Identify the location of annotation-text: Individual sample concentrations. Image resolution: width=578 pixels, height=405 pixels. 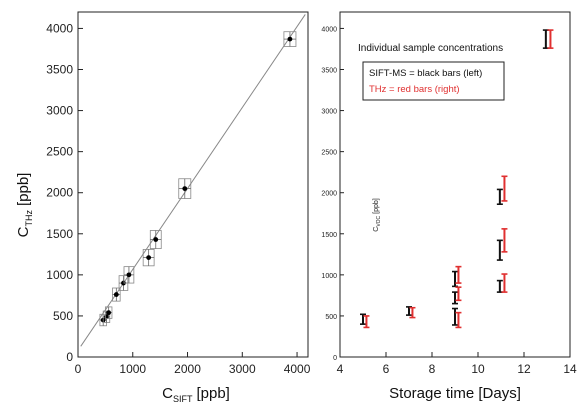
(430, 48).